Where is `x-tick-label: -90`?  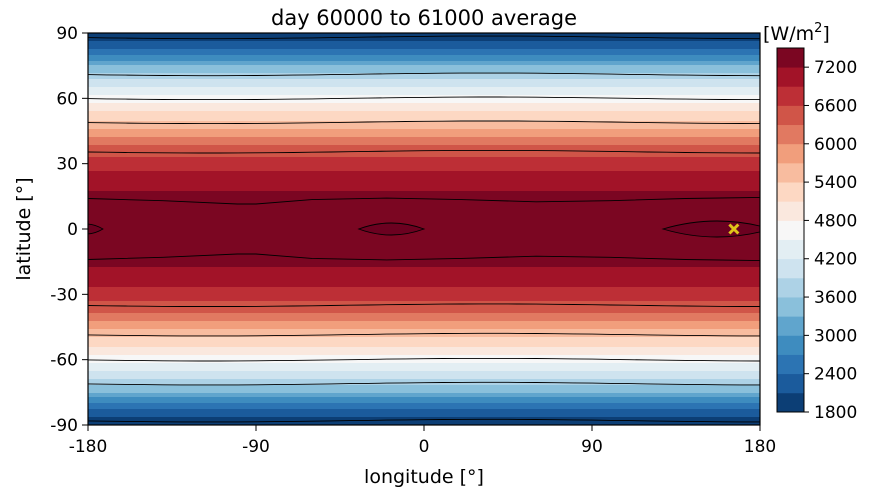 x-tick-label: -90 is located at coordinates (256, 447).